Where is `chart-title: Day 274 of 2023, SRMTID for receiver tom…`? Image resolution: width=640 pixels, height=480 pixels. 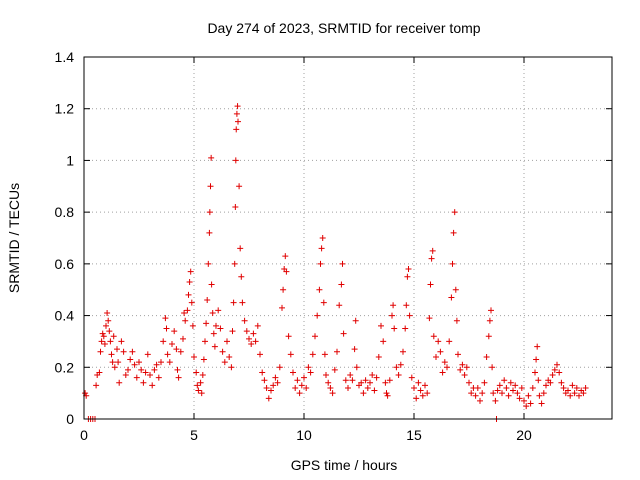 chart-title: Day 274 of 2023, SRMTID for receiver tom… is located at coordinates (343, 28).